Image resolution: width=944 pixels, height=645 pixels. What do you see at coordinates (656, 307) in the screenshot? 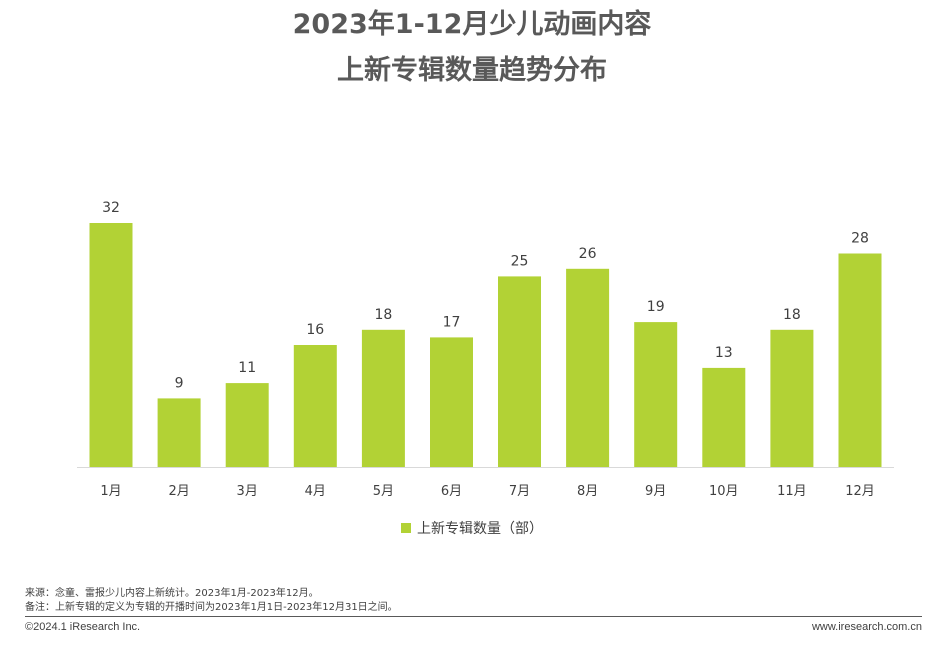
I see `data-label-9月: 19` at bounding box center [656, 307].